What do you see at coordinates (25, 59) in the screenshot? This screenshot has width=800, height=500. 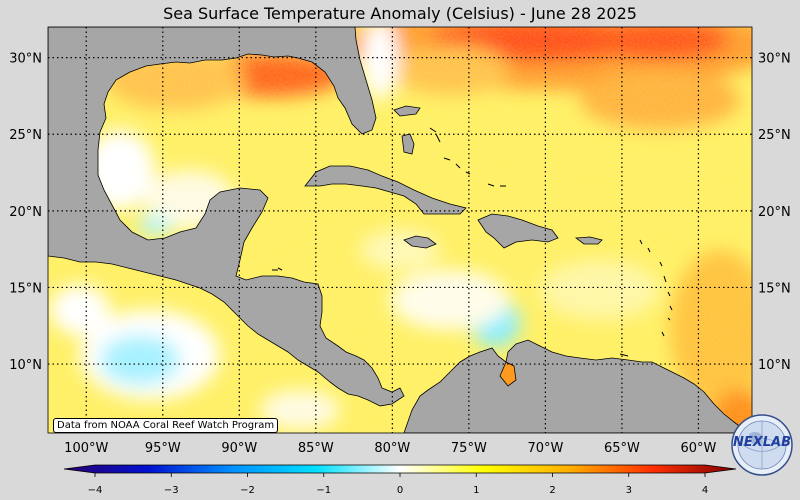 I see `lat-label-left: 30°N` at bounding box center [25, 59].